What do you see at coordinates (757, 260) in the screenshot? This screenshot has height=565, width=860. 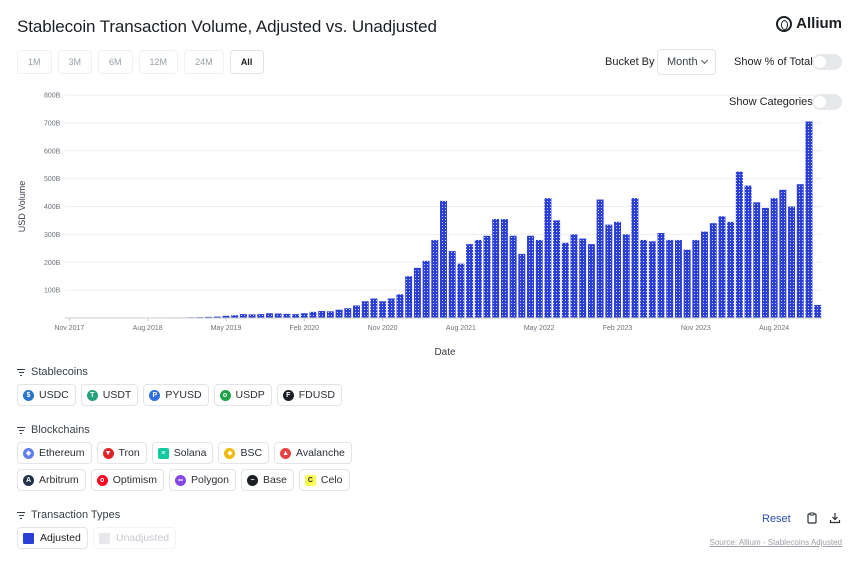 I see `bar-jun-2024` at bounding box center [757, 260].